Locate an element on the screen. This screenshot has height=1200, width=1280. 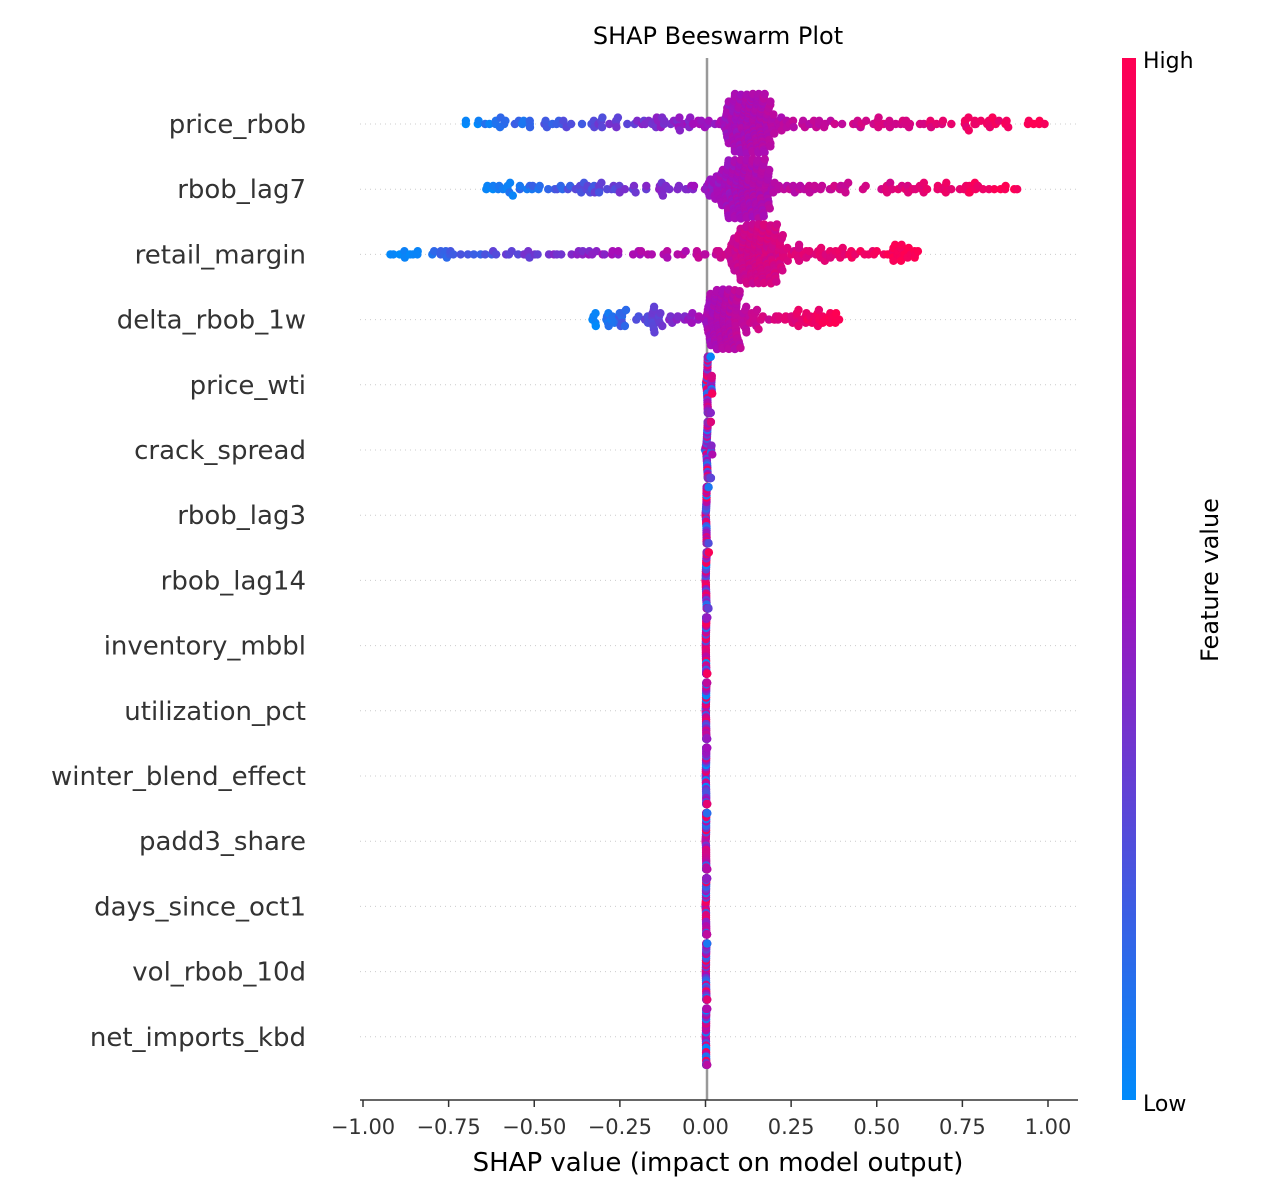
data-point-days-since-oct1 is located at coordinates (707, 878).